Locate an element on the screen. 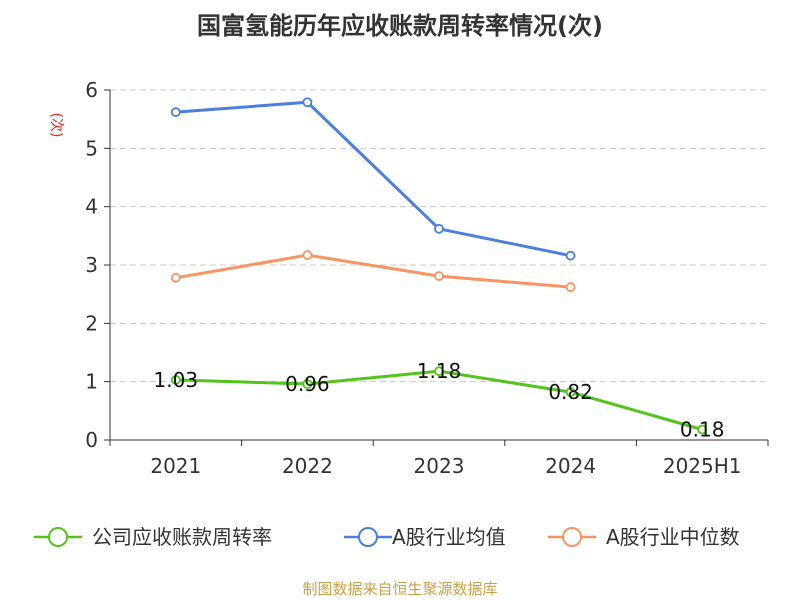 The image size is (800, 600). data-label-1: 0.96 is located at coordinates (307, 384).